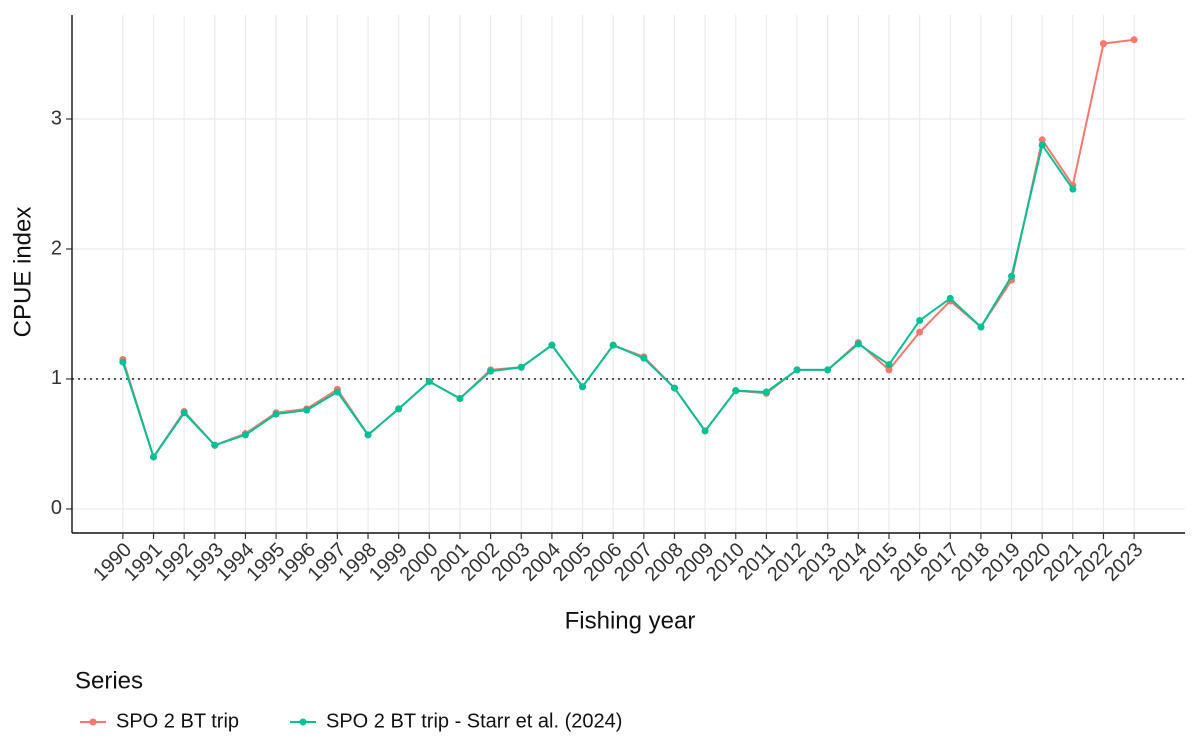 The height and width of the screenshot is (740, 1194). I want to click on legend-label: SPO 2 BT trip - Starr et al. (2024), so click(474, 721).